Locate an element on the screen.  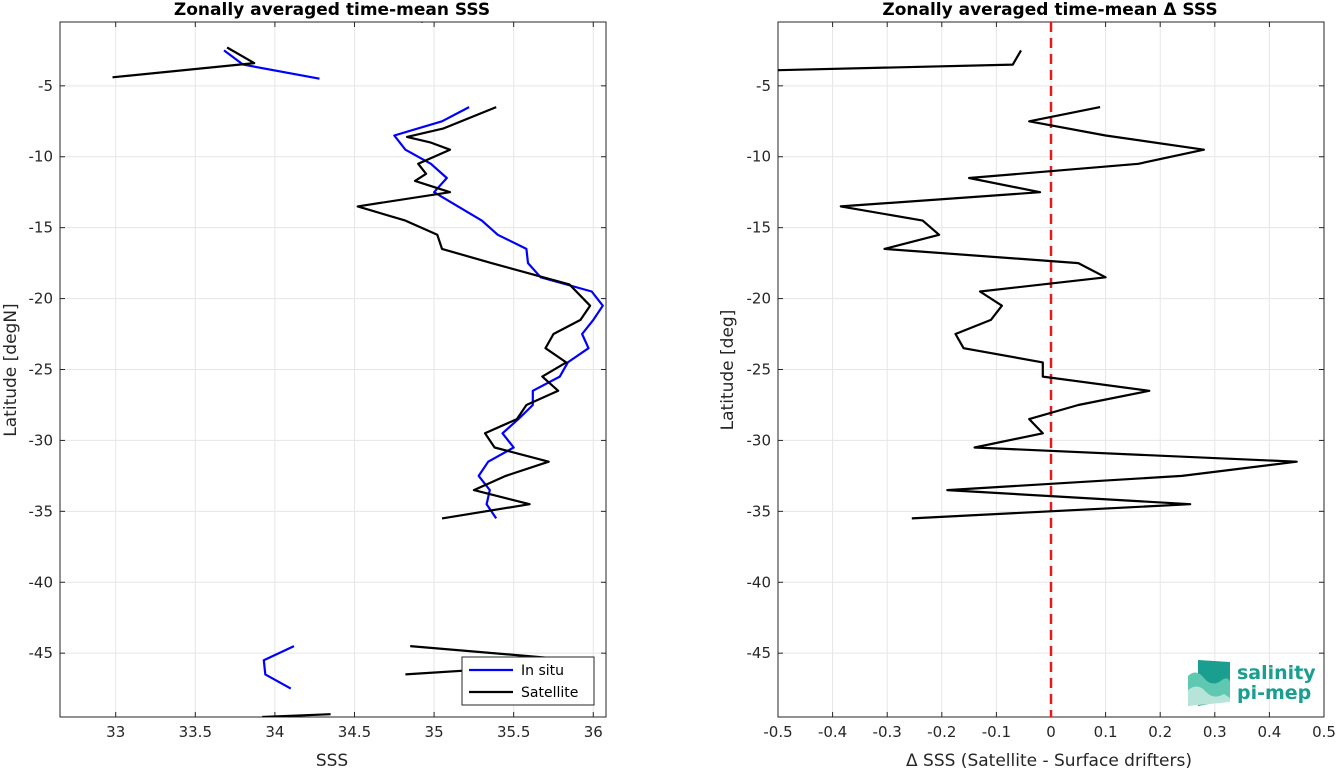
salinity-pi-mep-logo: salinity pi-mep is located at coordinates (1252, 683).